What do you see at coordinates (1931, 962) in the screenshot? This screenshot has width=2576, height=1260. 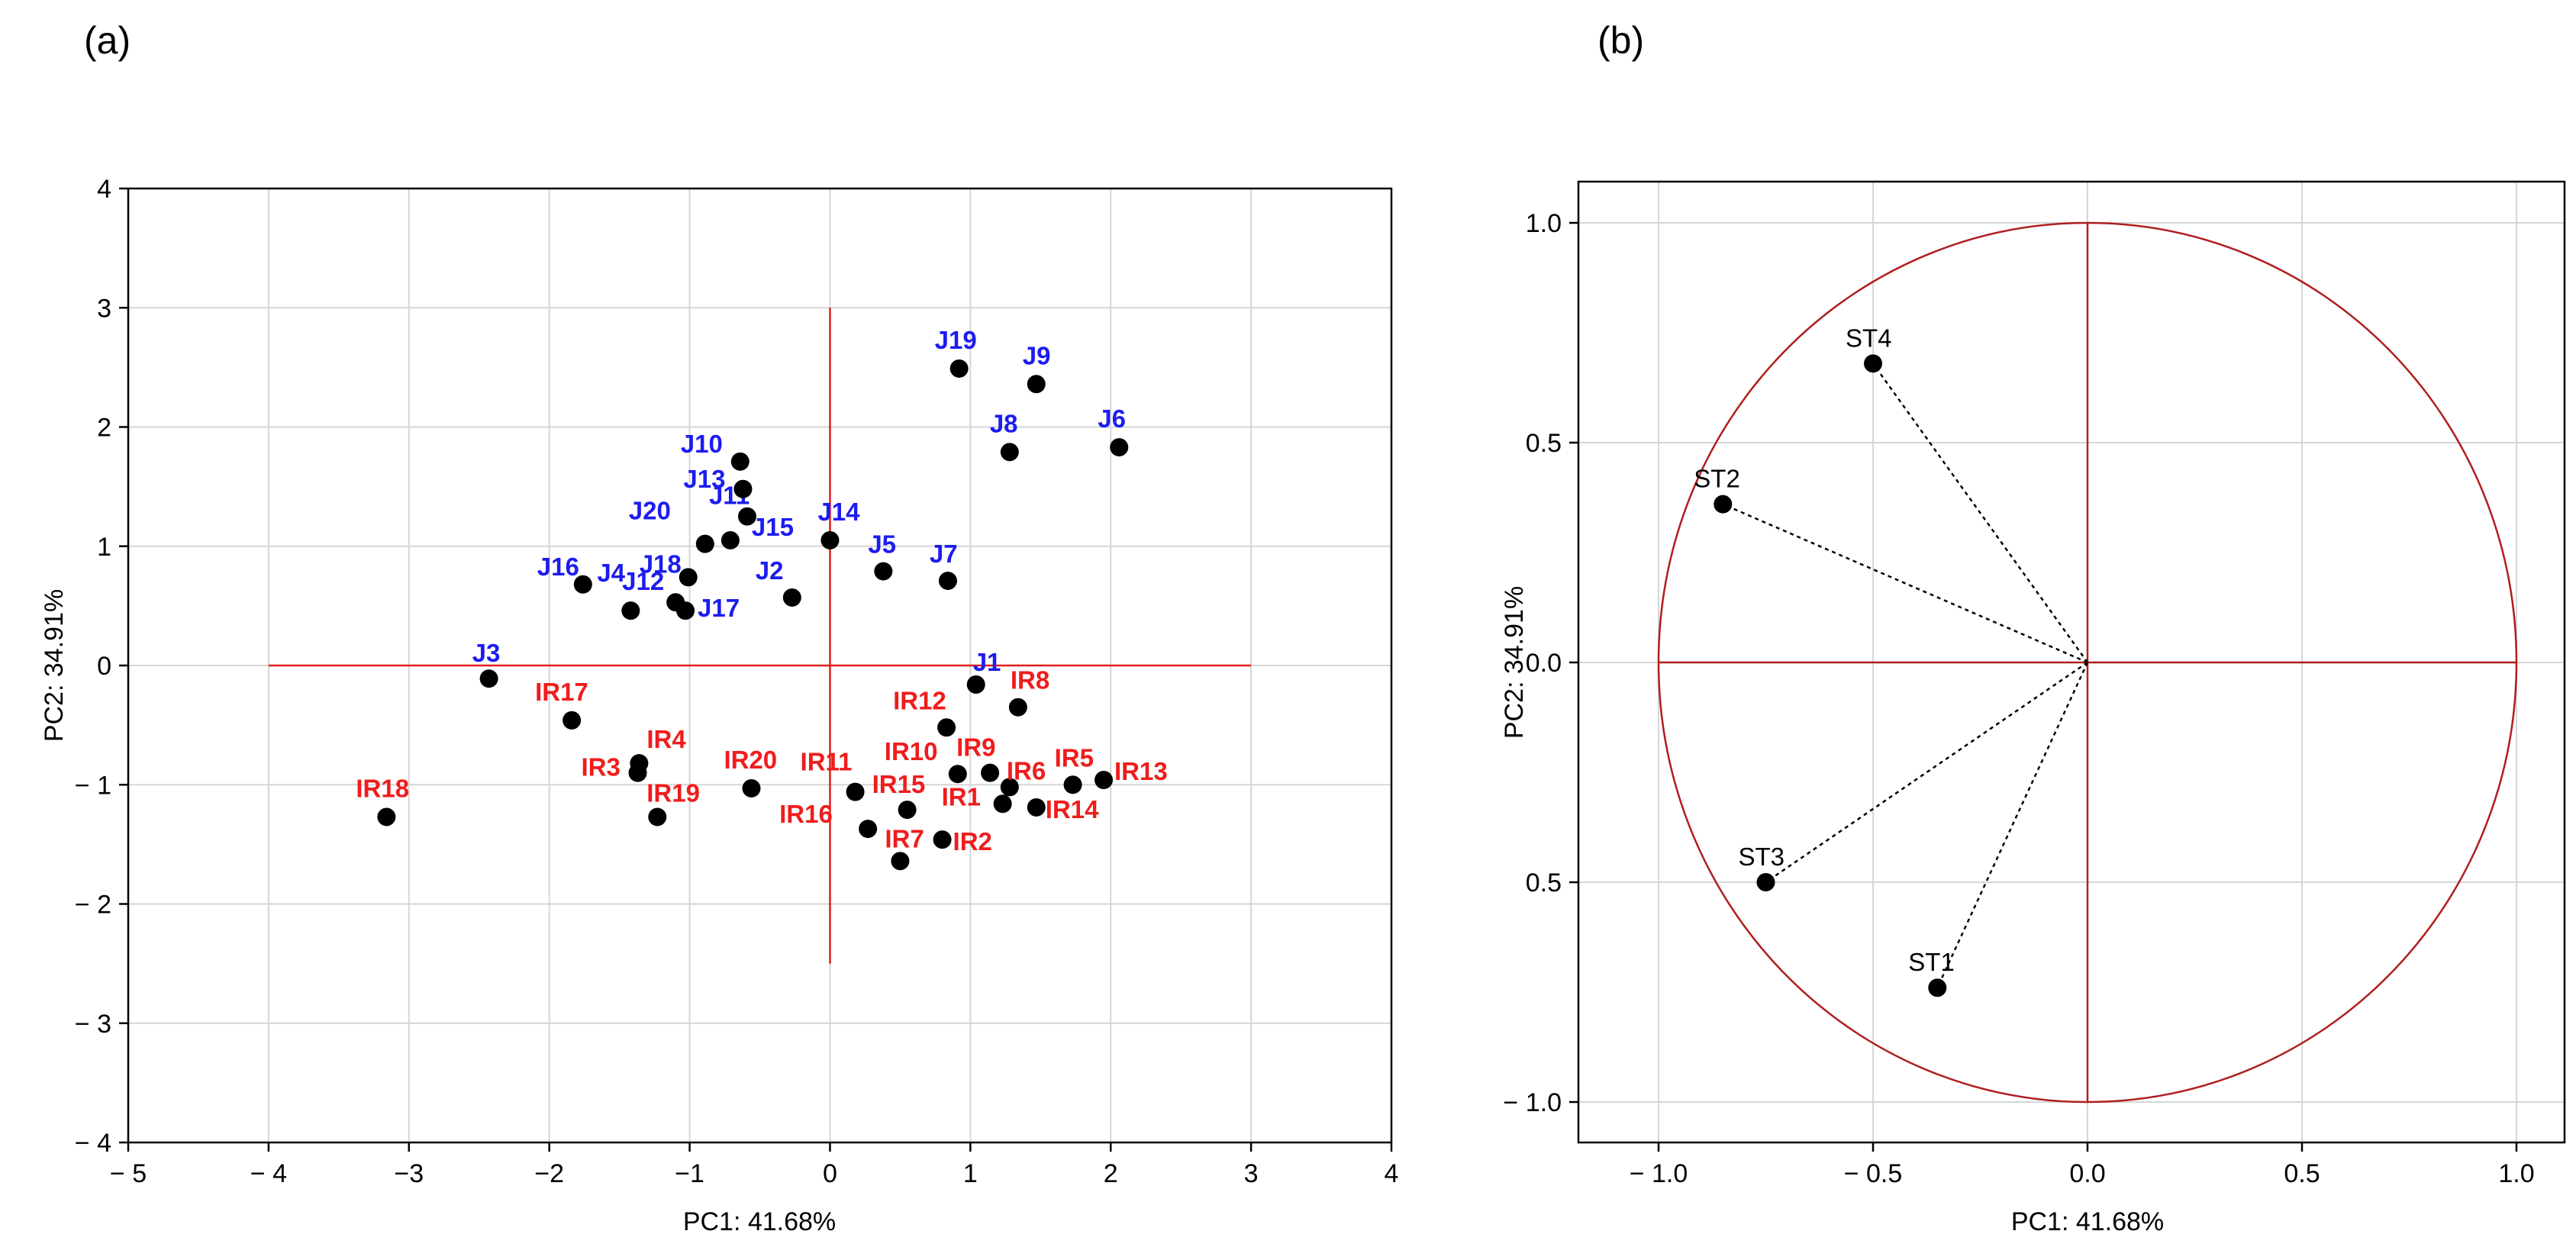 I see `variable-label-st1: ST1` at bounding box center [1931, 962].